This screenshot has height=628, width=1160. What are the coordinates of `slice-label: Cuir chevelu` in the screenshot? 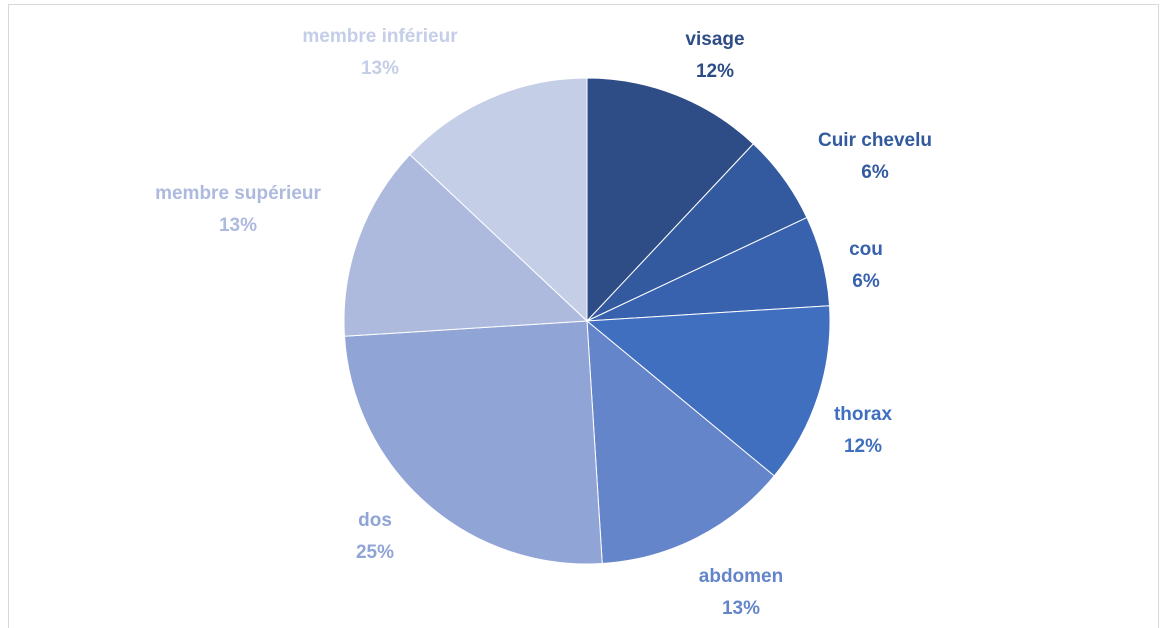 It's located at (875, 140).